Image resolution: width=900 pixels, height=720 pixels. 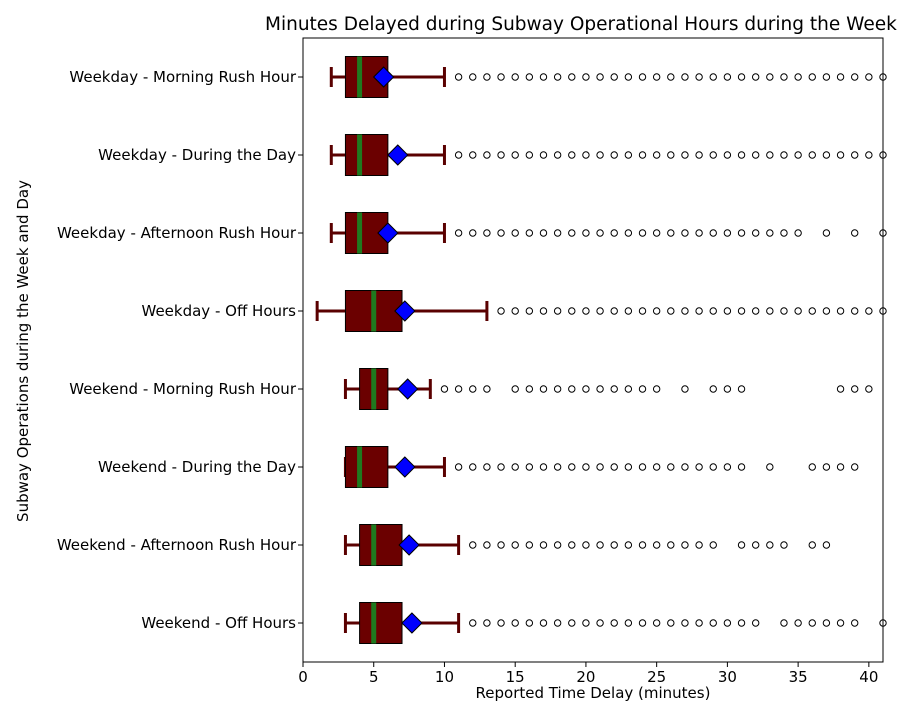 What do you see at coordinates (593, 693) in the screenshot?
I see `x-axis-label: Reported Time Delay (minutes)` at bounding box center [593, 693].